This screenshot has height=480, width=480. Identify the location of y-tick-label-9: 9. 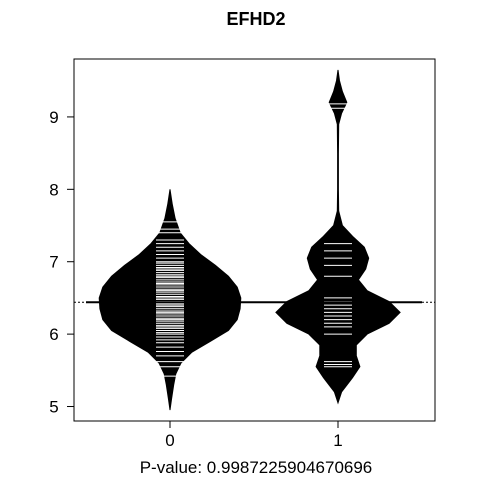
(53, 117).